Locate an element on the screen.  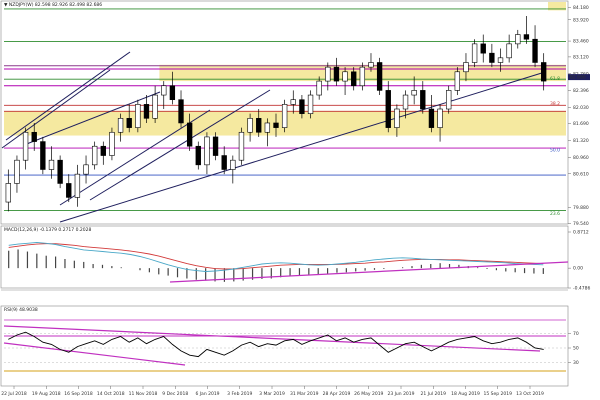
symbol-header: ▼ NZDJPY(W) 82.598 82.926 82.498 82.686 is located at coordinates (53, 5).